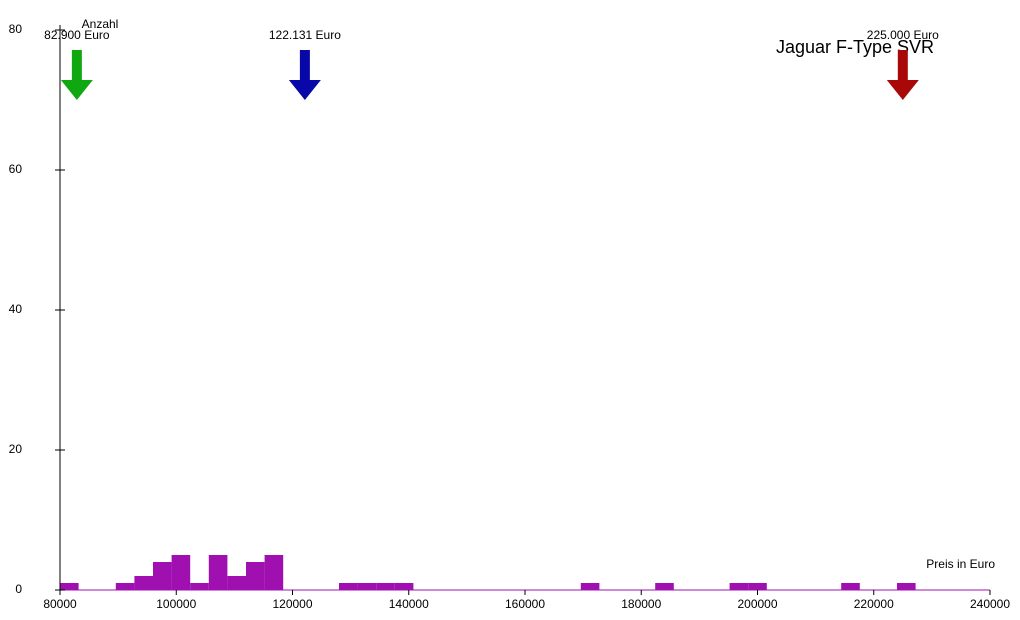 The width and height of the screenshot is (1020, 620). Describe the element at coordinates (16, 29) in the screenshot. I see `y-tick-label: 80` at that location.